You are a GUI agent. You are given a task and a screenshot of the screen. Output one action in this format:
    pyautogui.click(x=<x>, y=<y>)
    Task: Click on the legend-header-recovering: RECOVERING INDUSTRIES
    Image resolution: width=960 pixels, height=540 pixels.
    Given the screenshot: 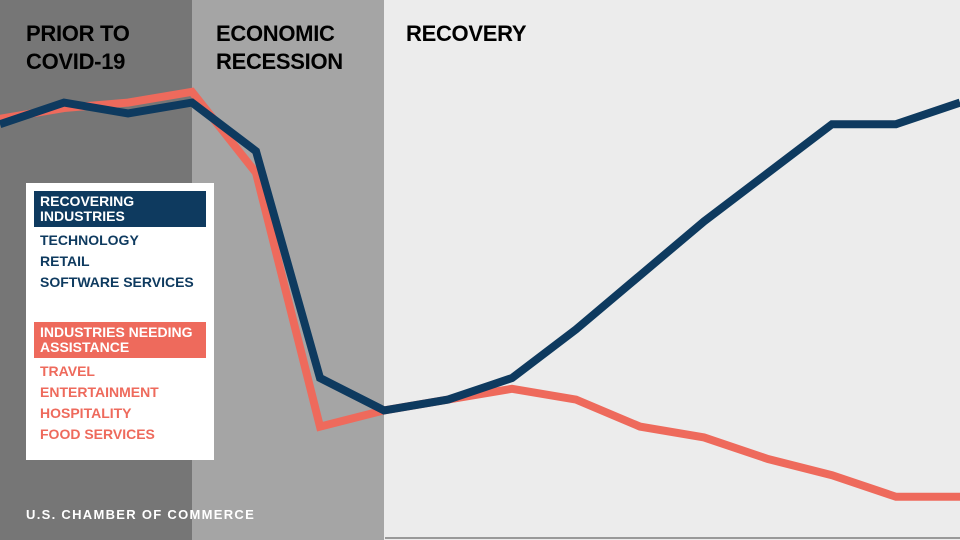 What is the action you would take?
    pyautogui.click(x=120, y=209)
    